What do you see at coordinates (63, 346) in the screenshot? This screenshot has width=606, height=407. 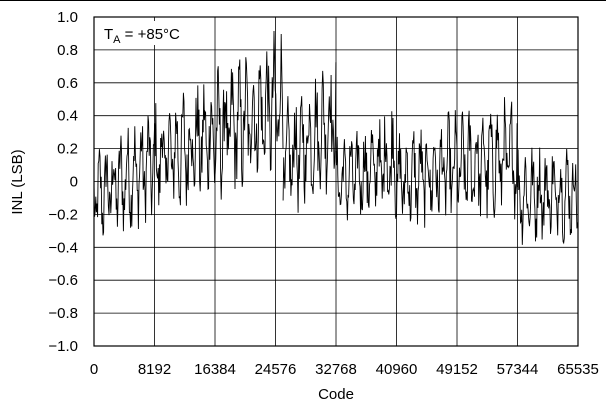 I see `y-tick-label: −1.0` at bounding box center [63, 346].